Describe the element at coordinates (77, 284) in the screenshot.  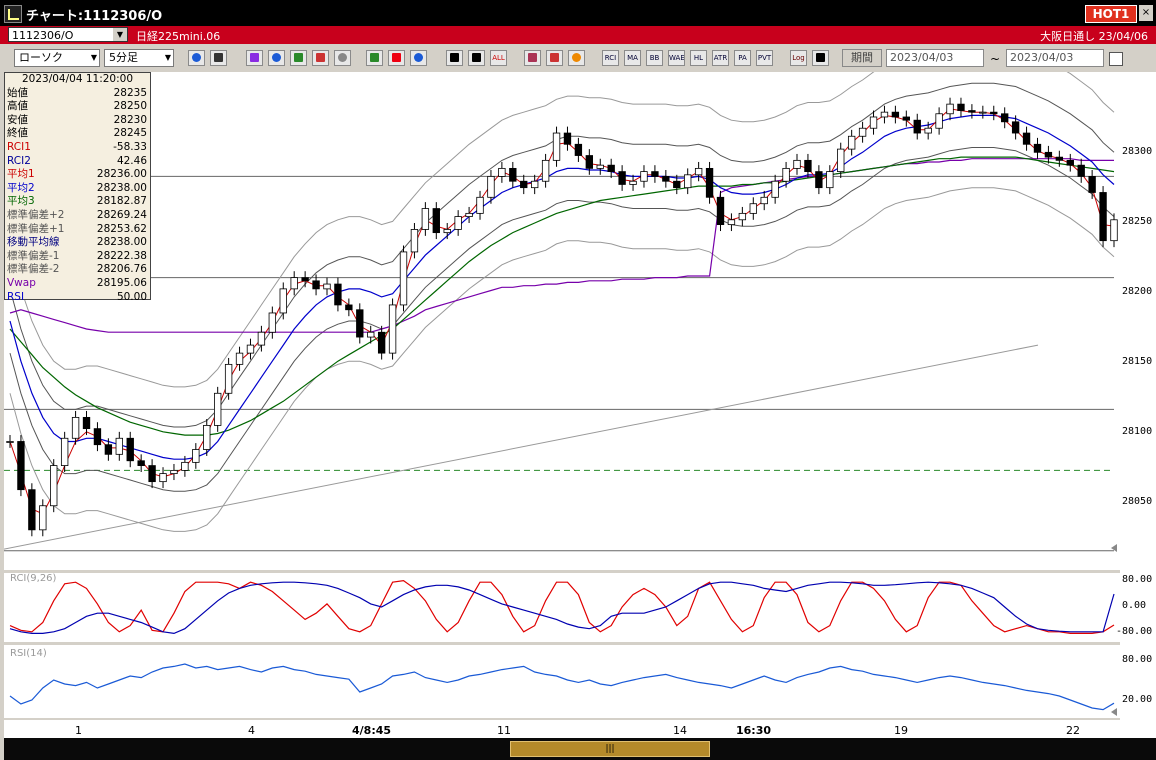
I see `info-row: Vwap 28195.06` at that location.